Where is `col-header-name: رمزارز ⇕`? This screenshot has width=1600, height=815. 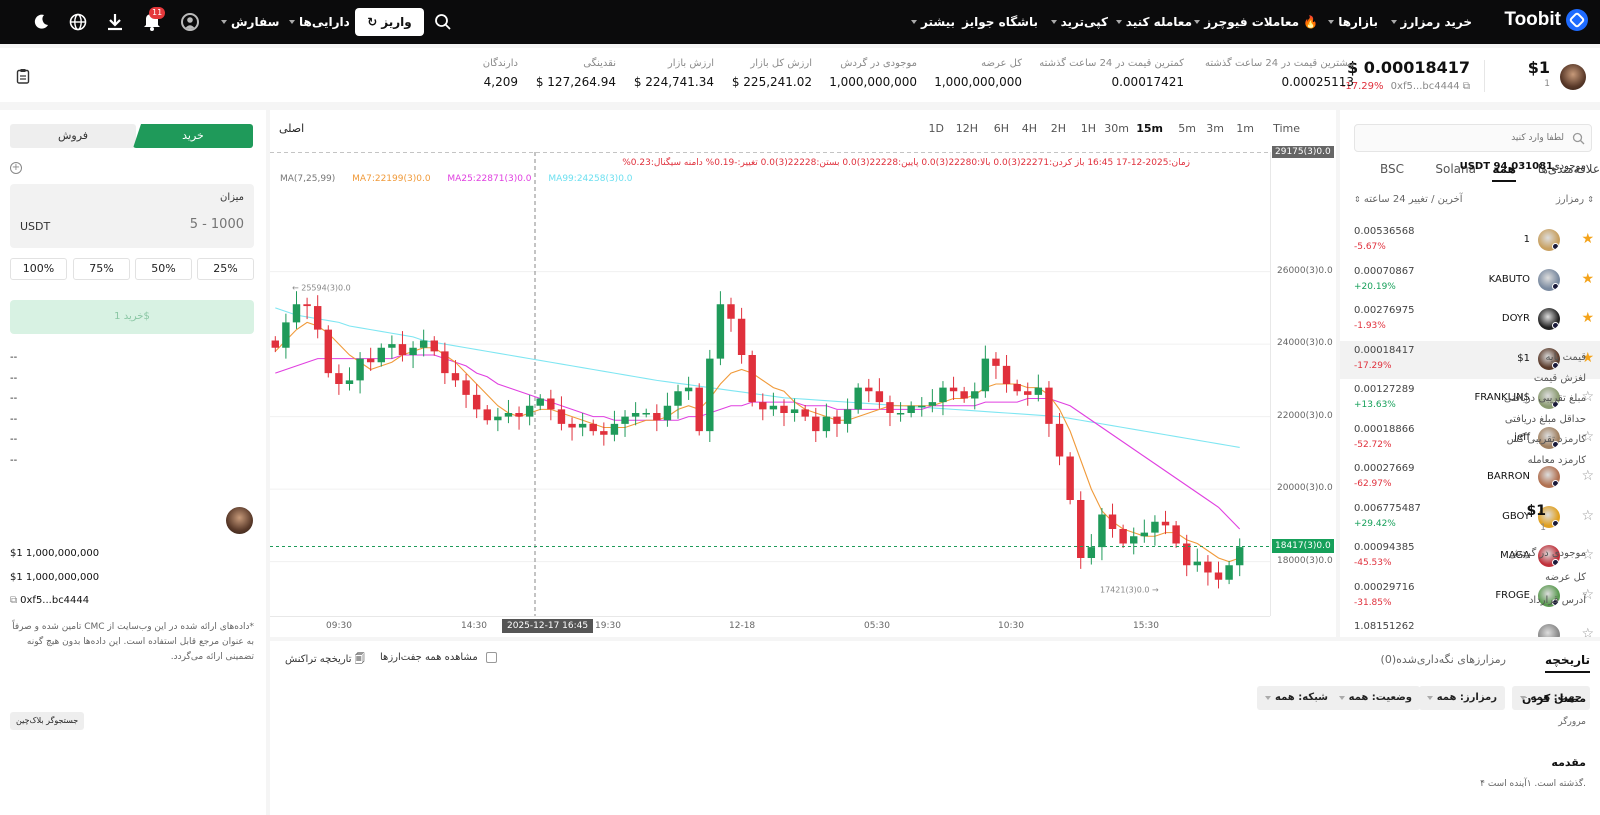
col-header-name: رمزارز ⇕ is located at coordinates (1574, 199).